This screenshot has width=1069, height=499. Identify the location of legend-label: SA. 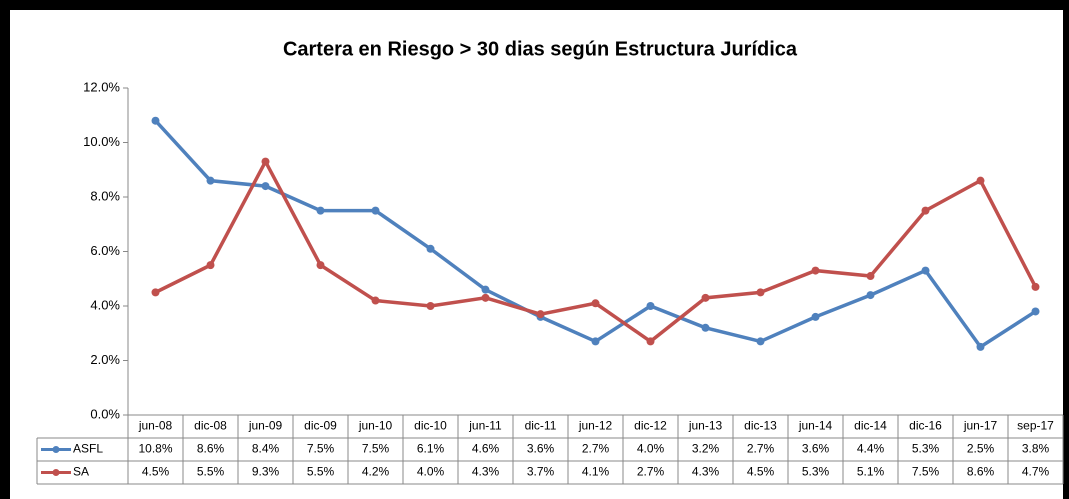
(81, 472).